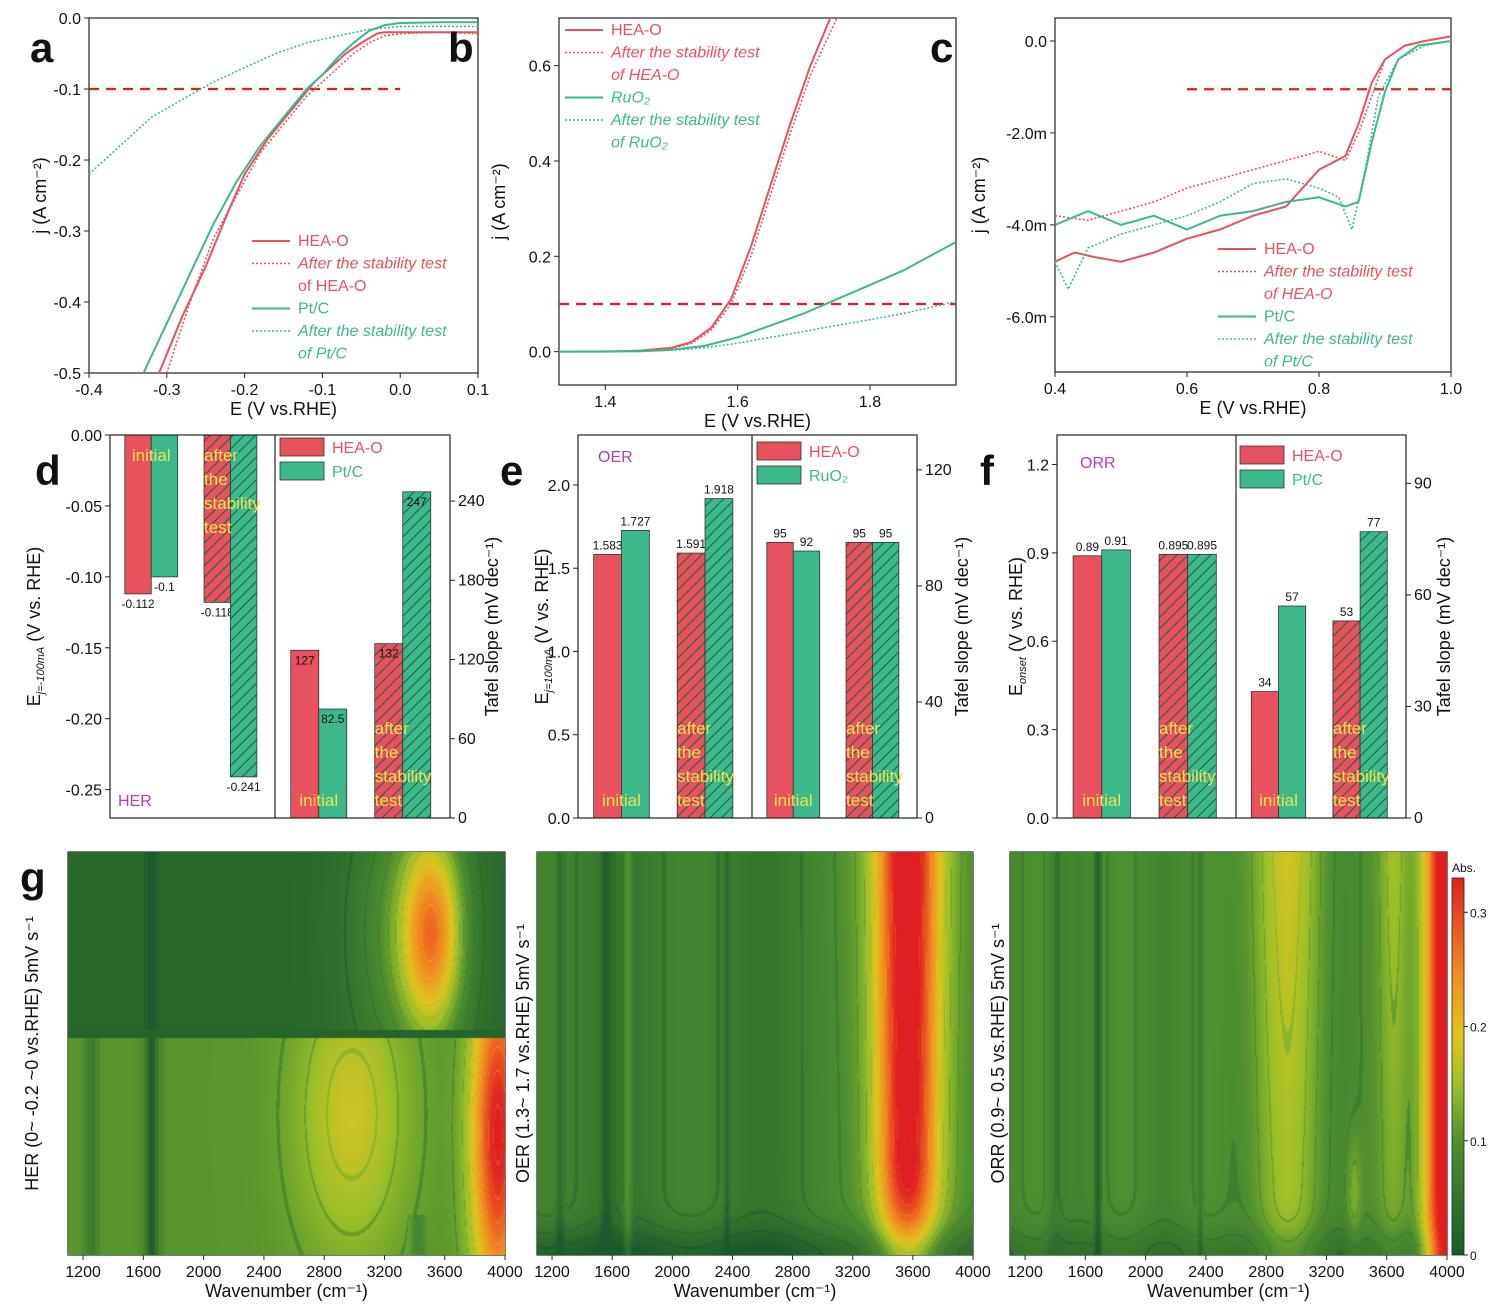 The height and width of the screenshot is (1316, 1494). Describe the element at coordinates (1350, 728) in the screenshot. I see `bar-category-label-f: after` at that location.